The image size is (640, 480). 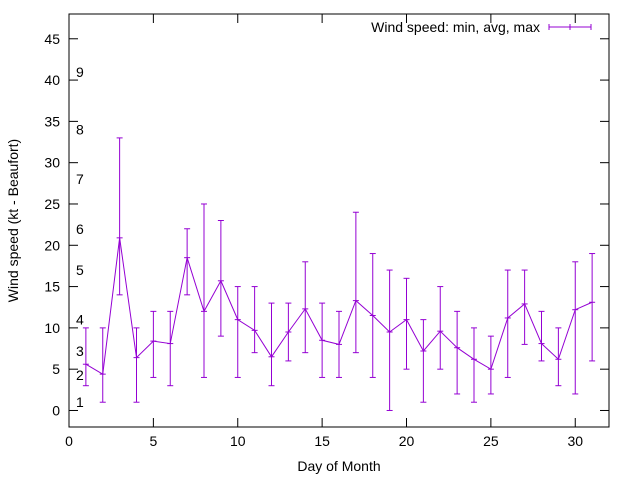 What do you see at coordinates (80, 320) in the screenshot?
I see `beaufort-label: 4` at bounding box center [80, 320].